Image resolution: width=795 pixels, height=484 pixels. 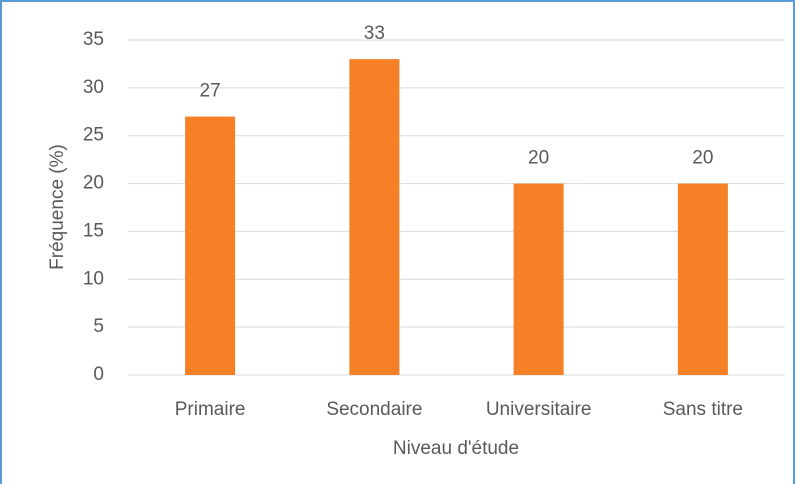 What do you see at coordinates (374, 409) in the screenshot?
I see `x-tick-label: Secondaire` at bounding box center [374, 409].